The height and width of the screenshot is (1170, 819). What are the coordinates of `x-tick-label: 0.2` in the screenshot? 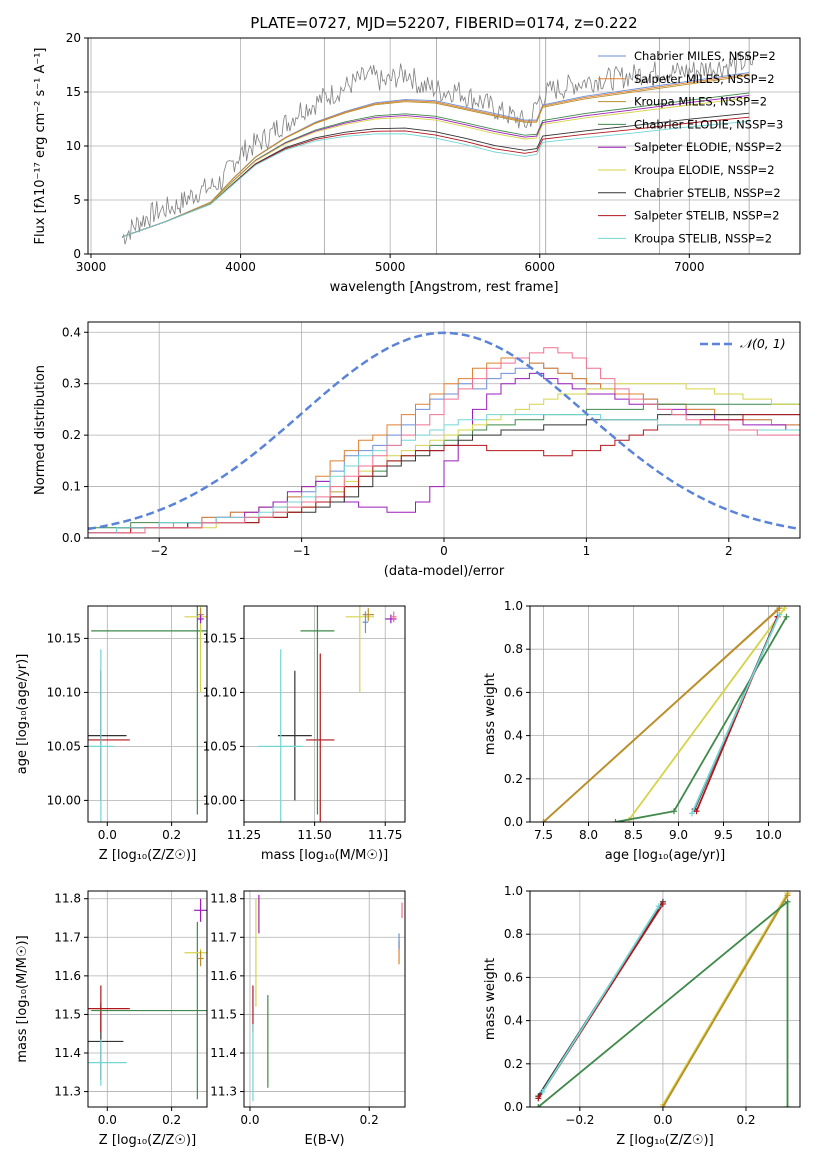 It's located at (171, 1120).